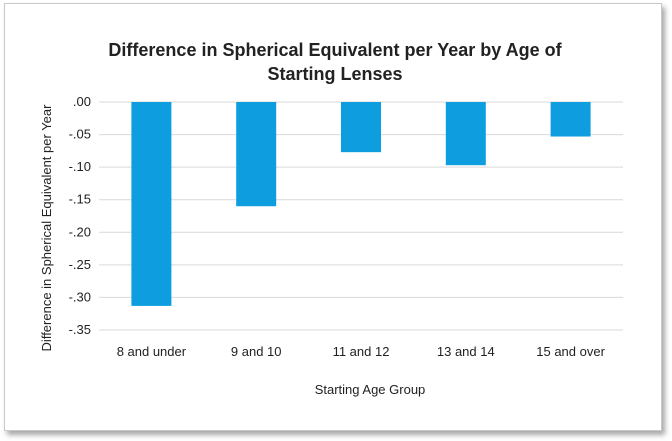 This screenshot has height=441, width=672. I want to click on x-tick-label: 11 and 12, so click(361, 351).